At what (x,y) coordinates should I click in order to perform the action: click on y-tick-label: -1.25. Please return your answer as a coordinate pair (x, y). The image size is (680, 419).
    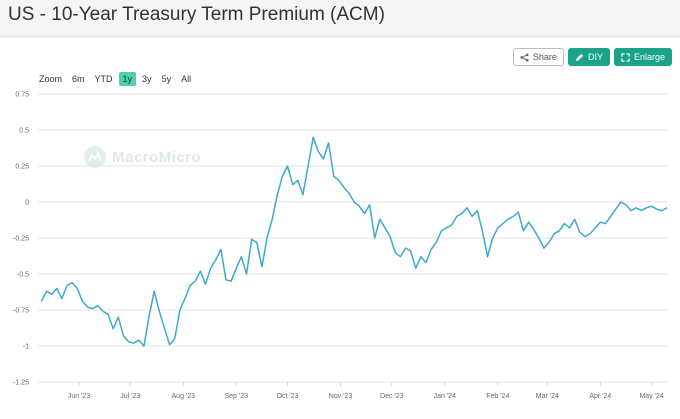
    Looking at the image, I should click on (21, 383).